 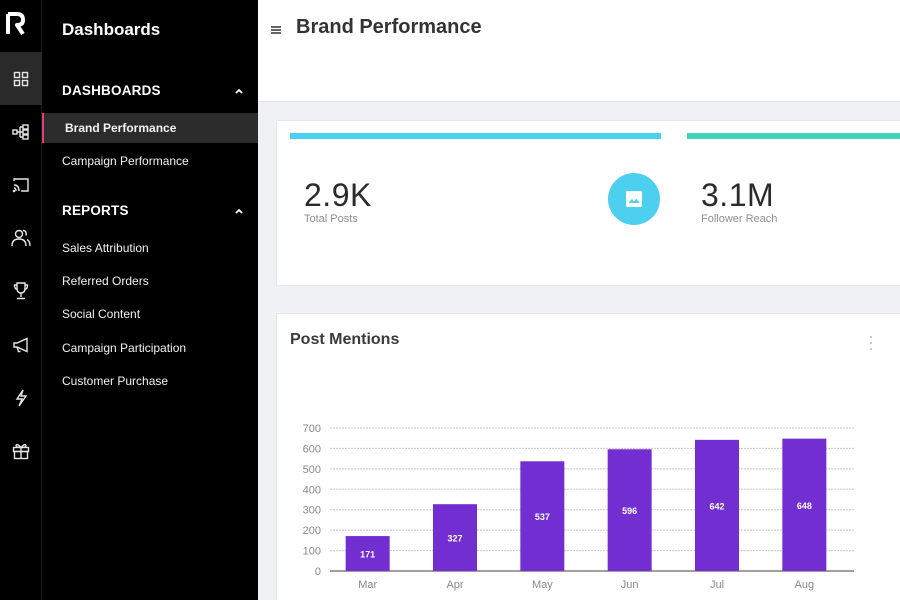 What do you see at coordinates (312, 429) in the screenshot?
I see `y-tick-label: 700` at bounding box center [312, 429].